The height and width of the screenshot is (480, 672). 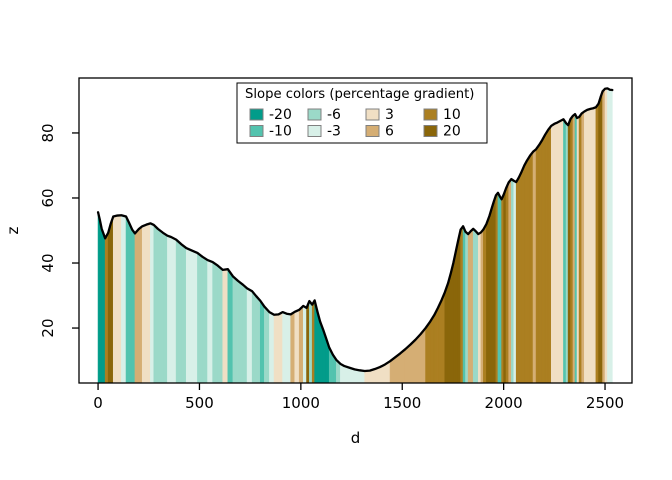 I want to click on legend-box, so click(x=362, y=113).